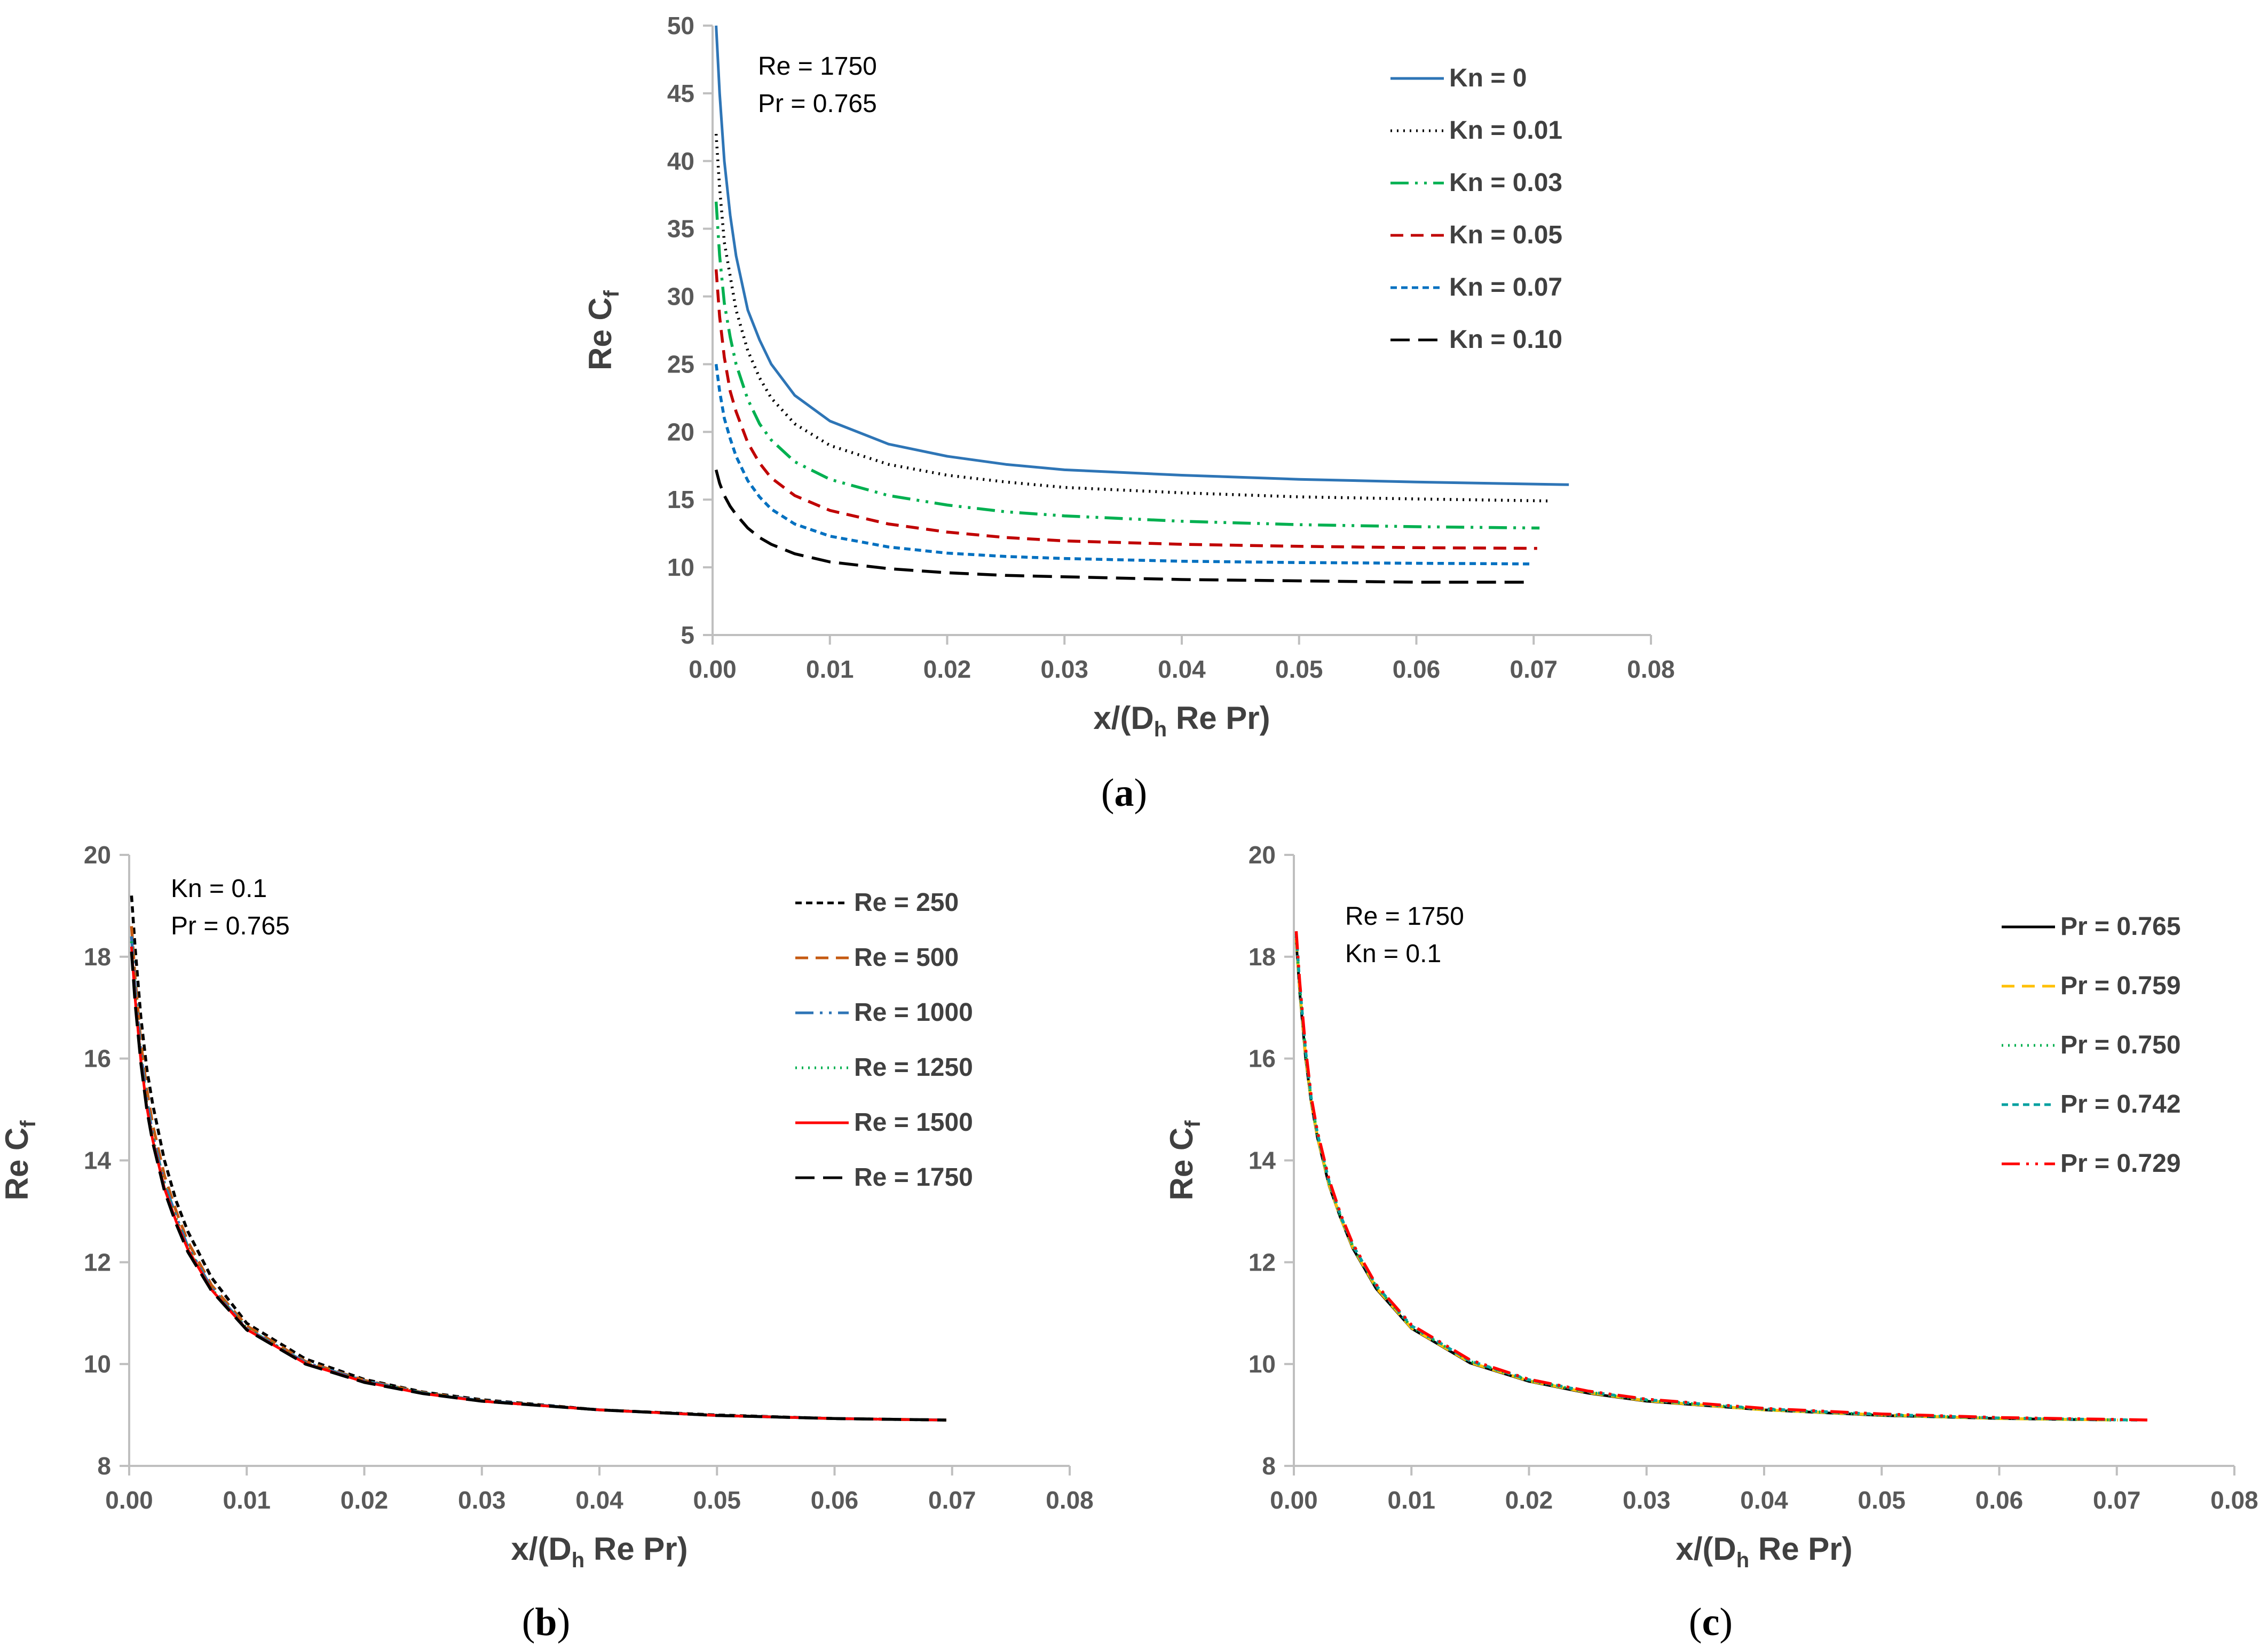 The width and height of the screenshot is (2268, 1650). Describe the element at coordinates (913, 1013) in the screenshot. I see `legend-label: Re = 1000` at that location.